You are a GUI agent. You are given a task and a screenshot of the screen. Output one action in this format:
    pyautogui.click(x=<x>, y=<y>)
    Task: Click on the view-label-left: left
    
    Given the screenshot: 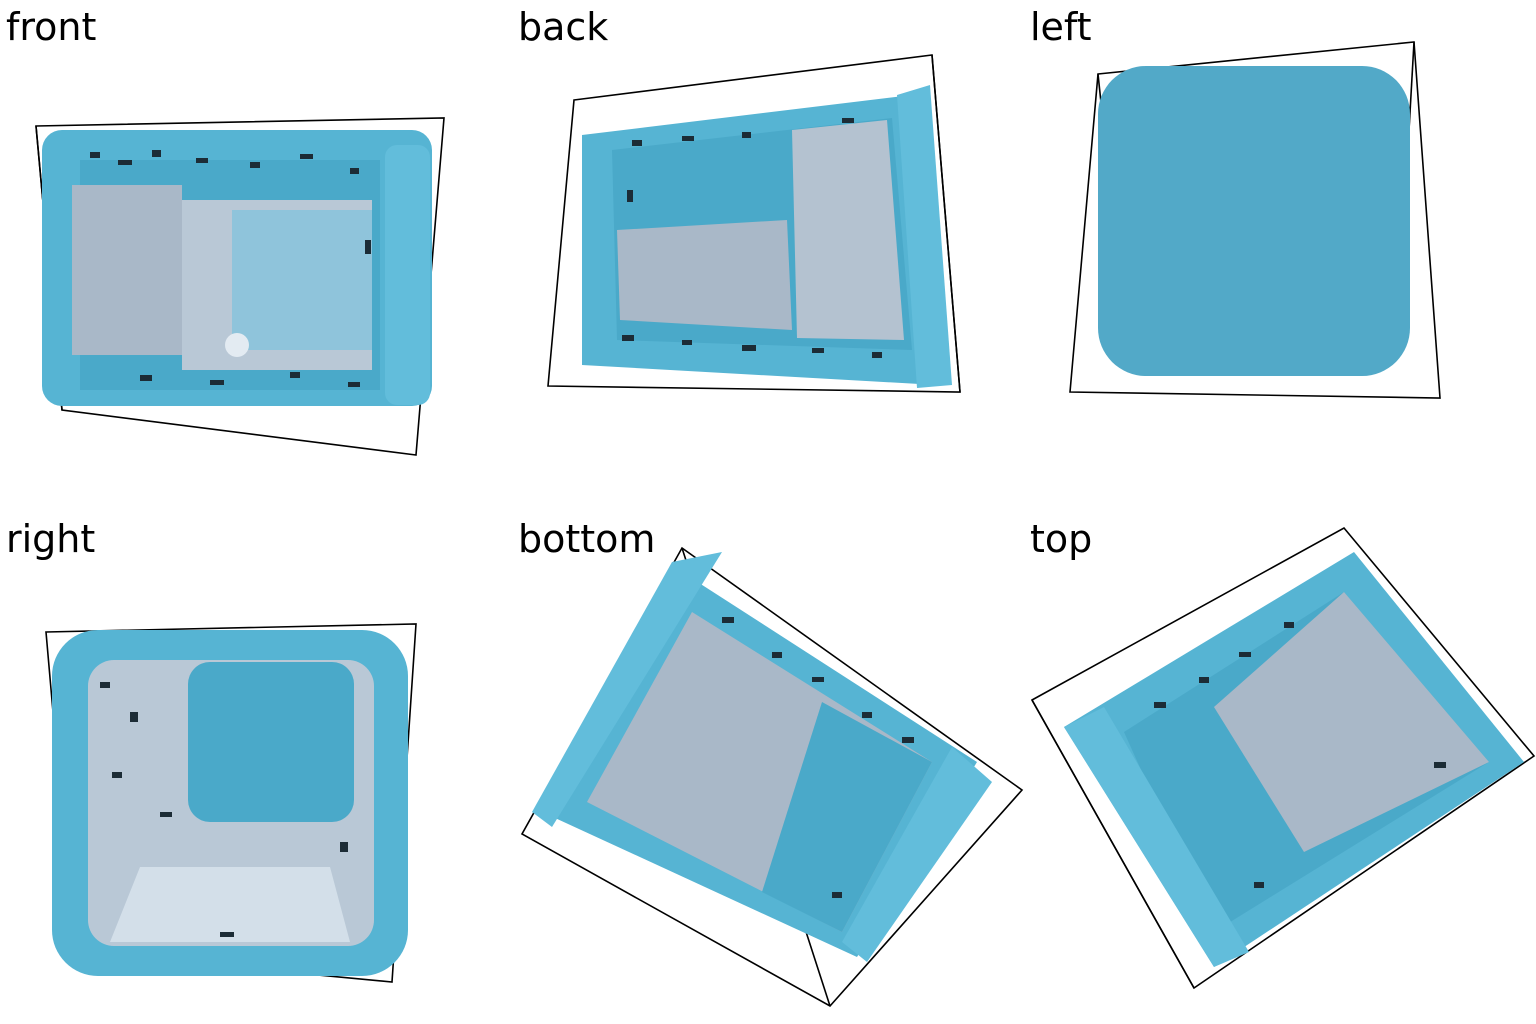 What is the action you would take?
    pyautogui.click(x=1061, y=27)
    